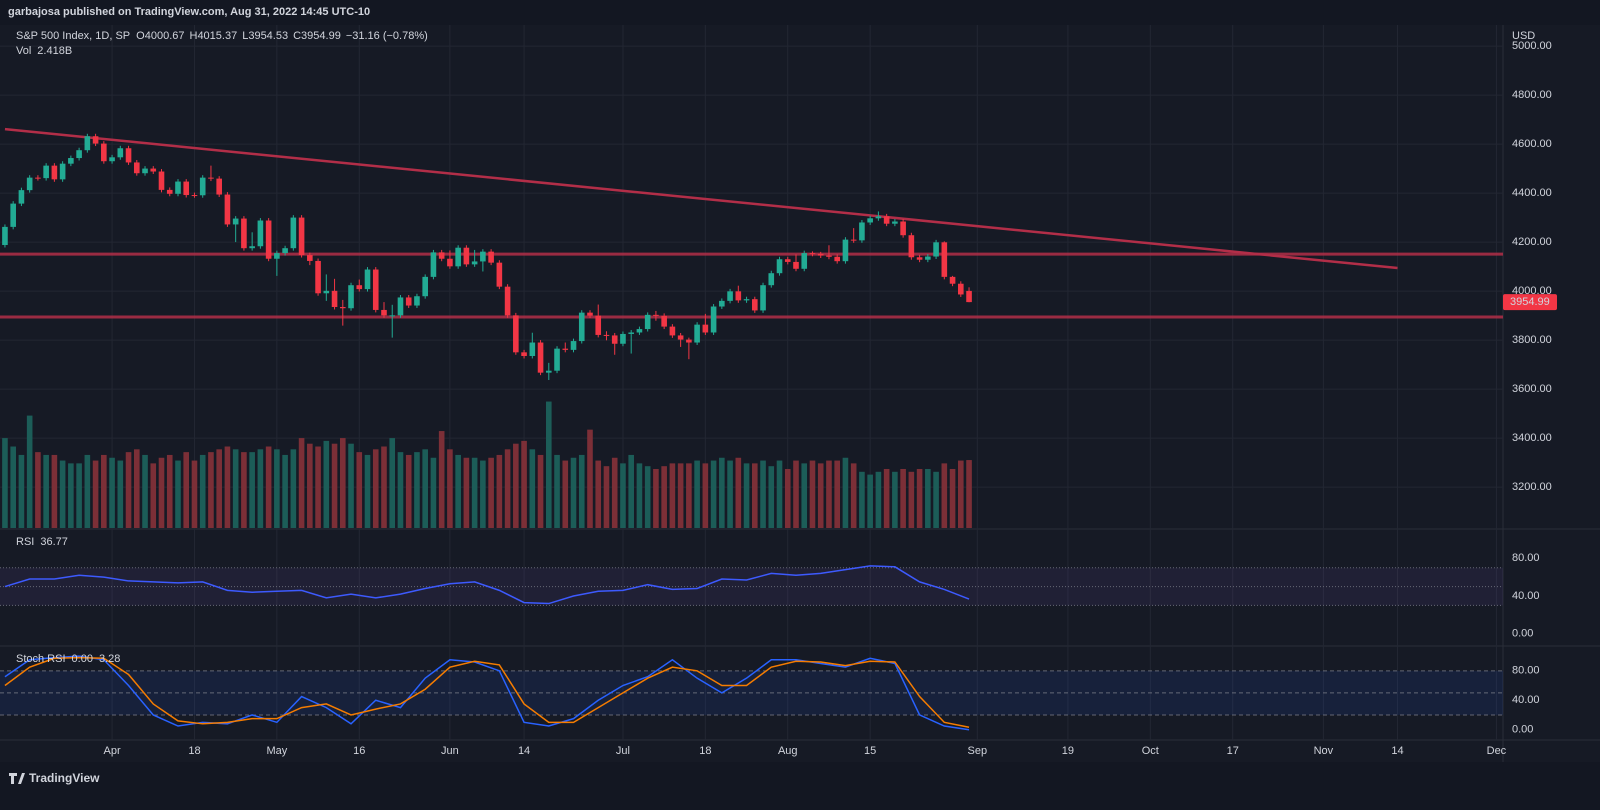  Describe the element at coordinates (321, 36) in the screenshot. I see `ohlc-value: 3954.99` at that location.